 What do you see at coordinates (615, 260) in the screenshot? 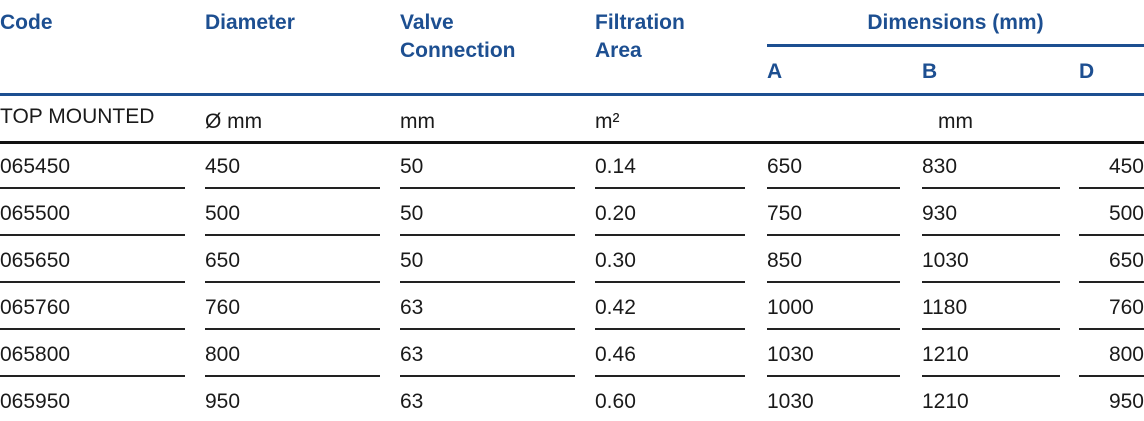
I see `table-cell: 0.30` at bounding box center [615, 260].